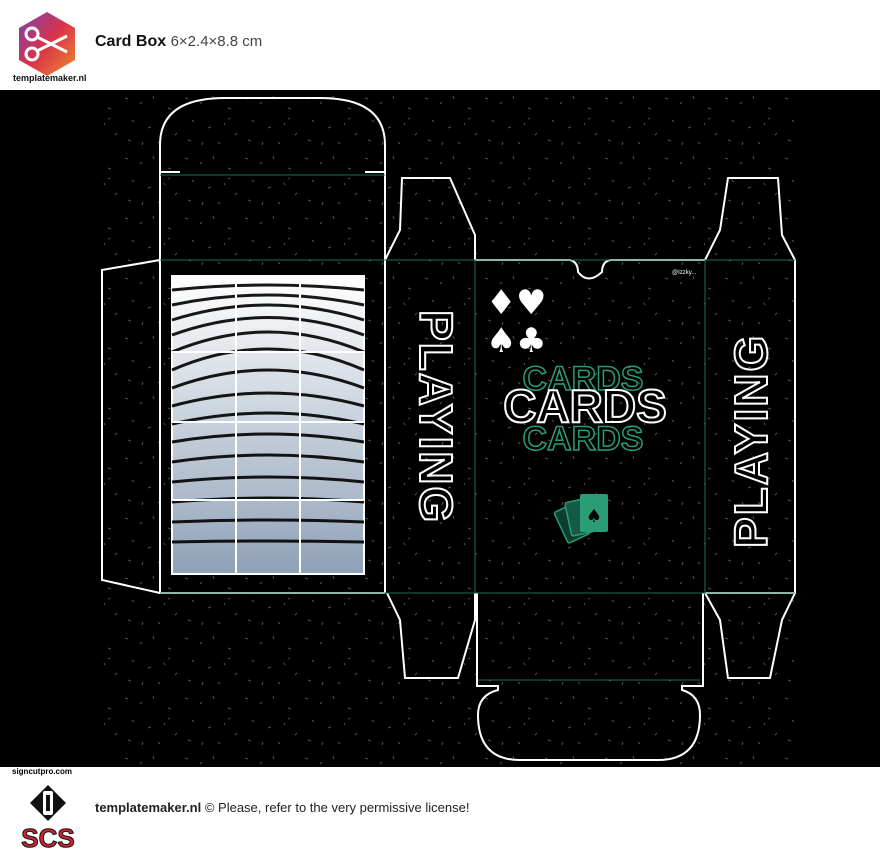 The width and height of the screenshot is (880, 852). Describe the element at coordinates (131, 41) in the screenshot. I see `template-name: Card Box` at that location.